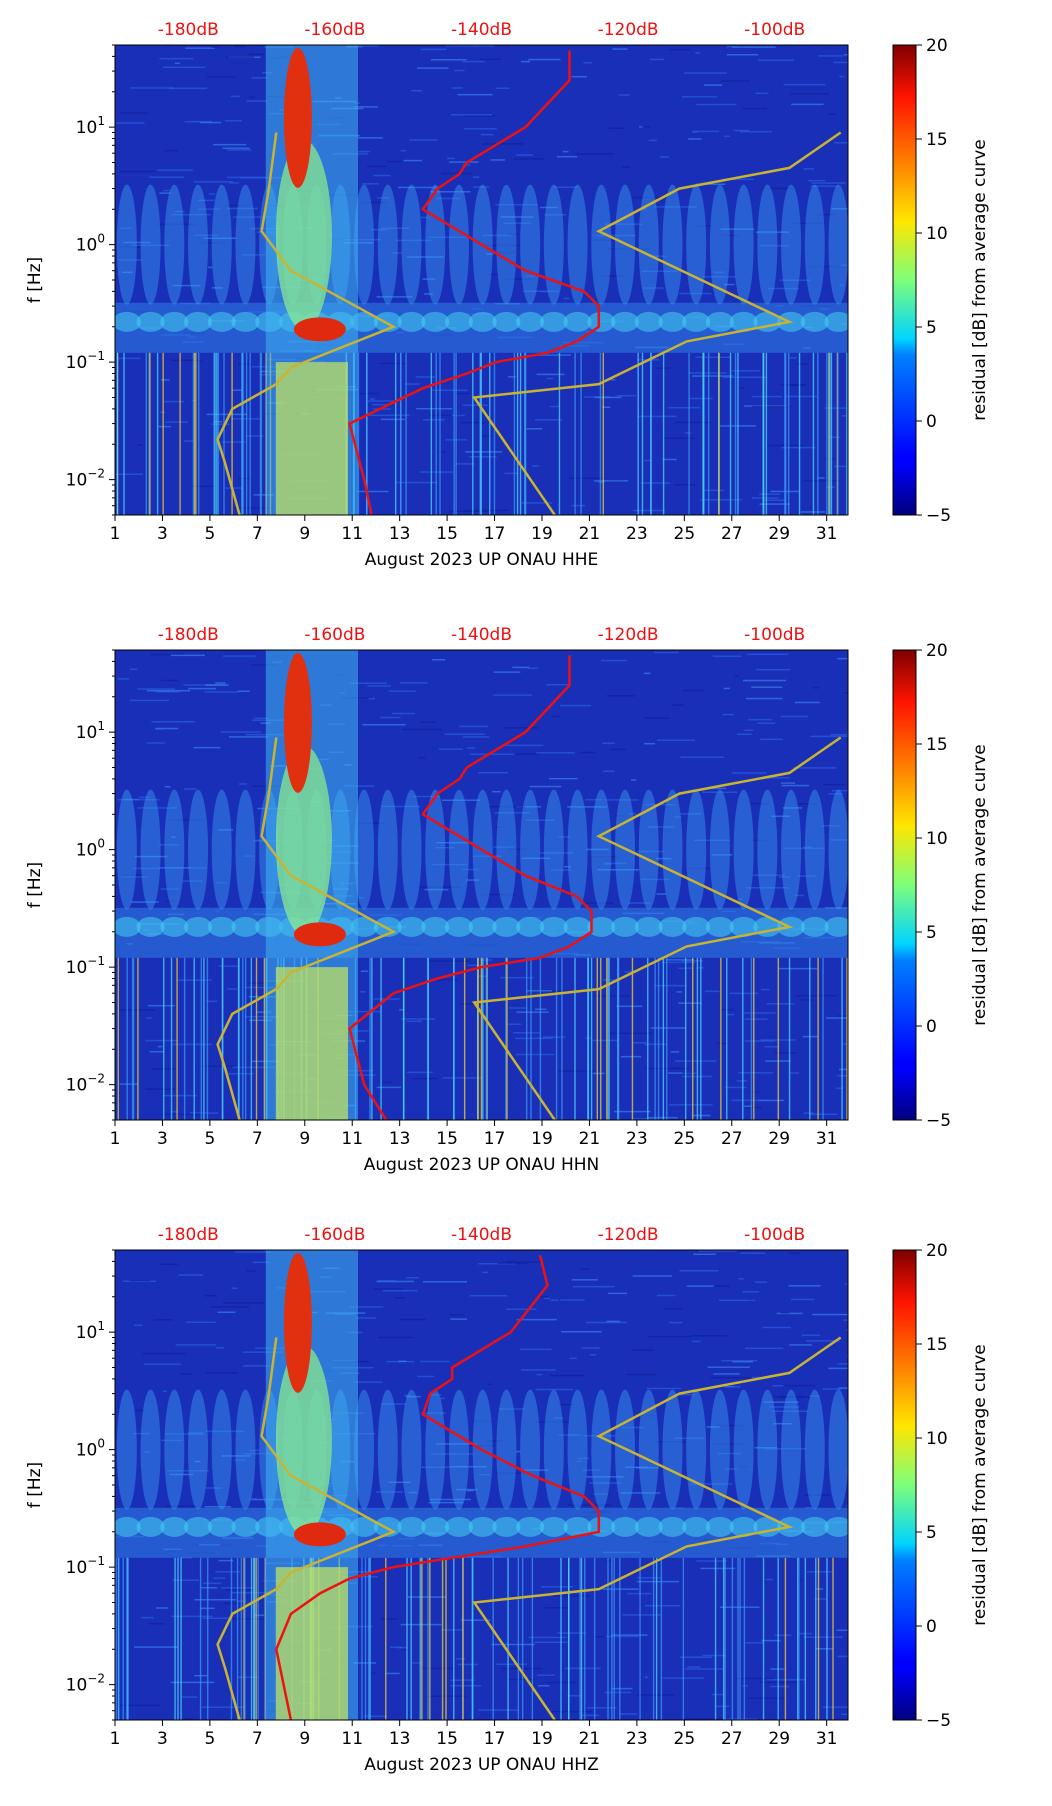  Describe the element at coordinates (352, 1739) in the screenshot. I see `x-tick-label: 11` at that location.